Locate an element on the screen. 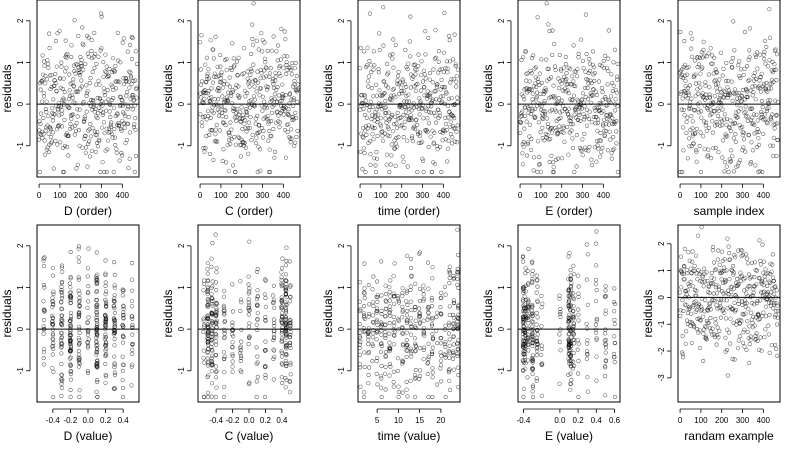  x-tick-label: 0 is located at coordinates (360, 195).